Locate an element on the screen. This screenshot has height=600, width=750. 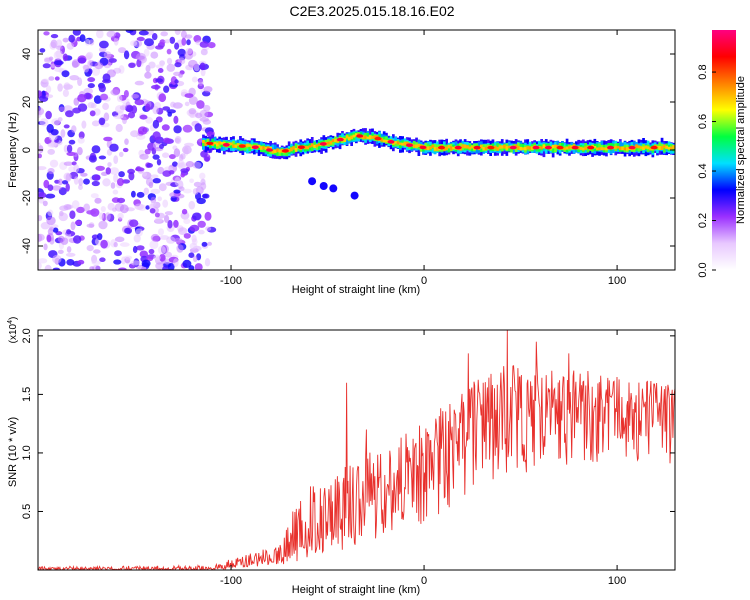
y-tick-label: 2.0 is located at coordinates (27, 335).